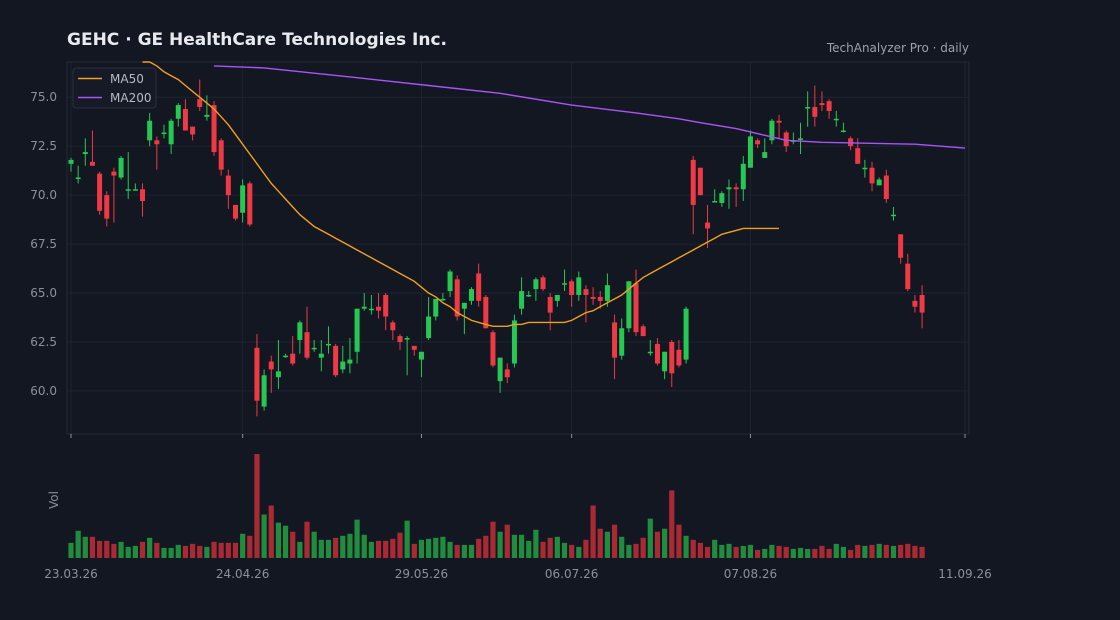  What do you see at coordinates (130, 98) in the screenshot?
I see `legend-label-ma200: MA200` at bounding box center [130, 98].